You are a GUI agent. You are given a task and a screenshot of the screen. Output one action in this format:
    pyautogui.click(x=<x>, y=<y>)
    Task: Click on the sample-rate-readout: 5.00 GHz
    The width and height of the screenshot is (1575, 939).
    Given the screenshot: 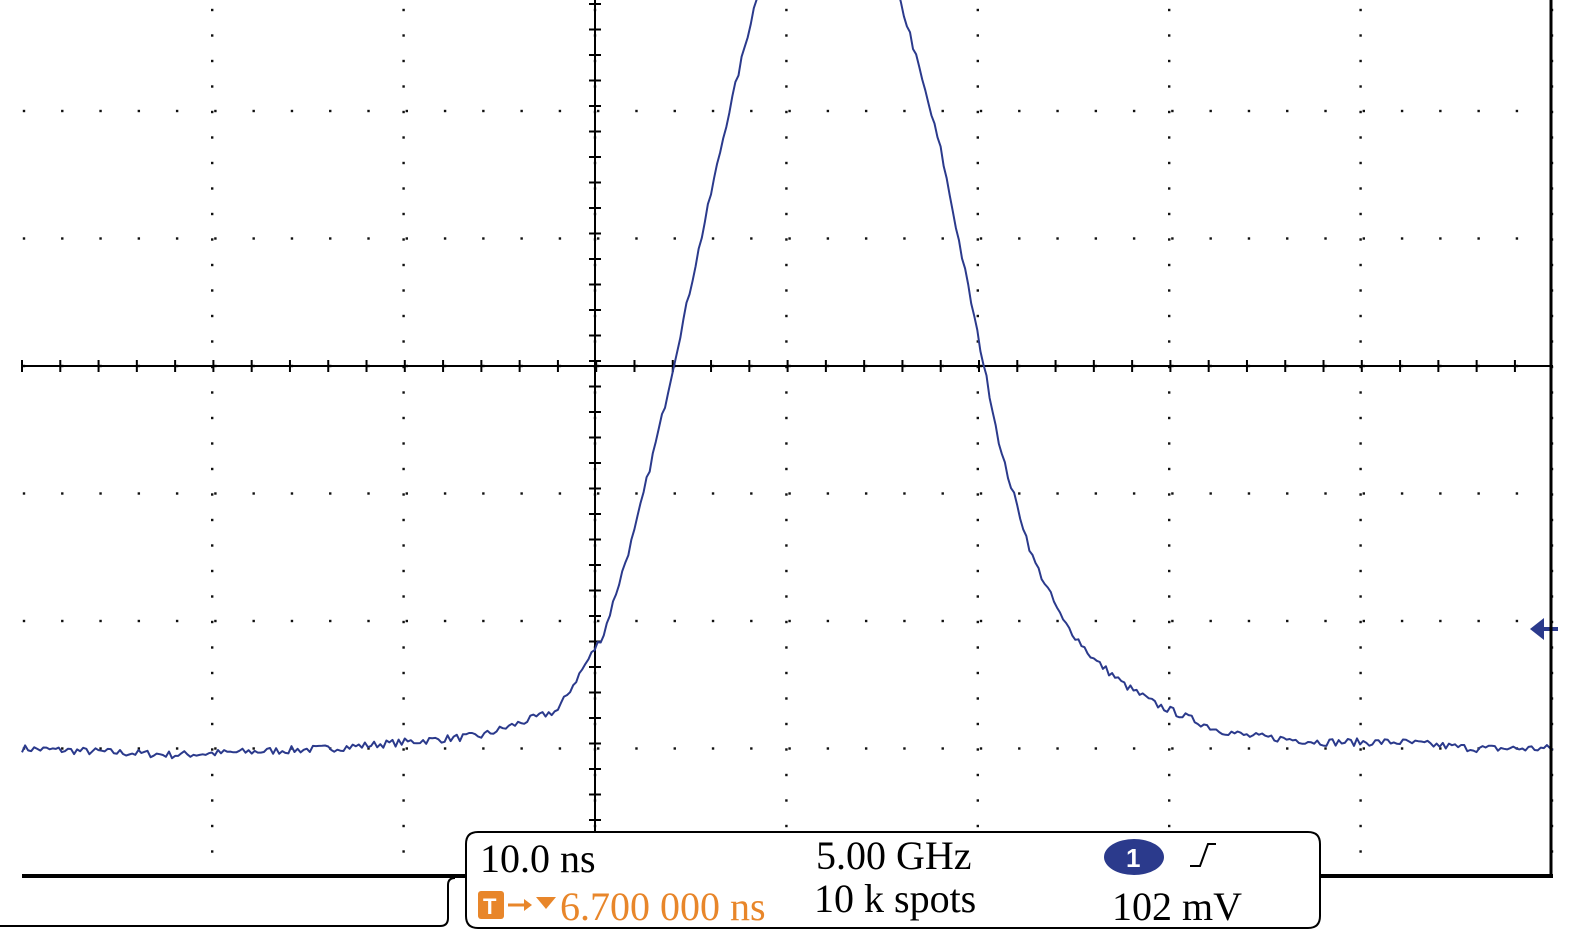 What is the action you would take?
    pyautogui.click(x=894, y=855)
    